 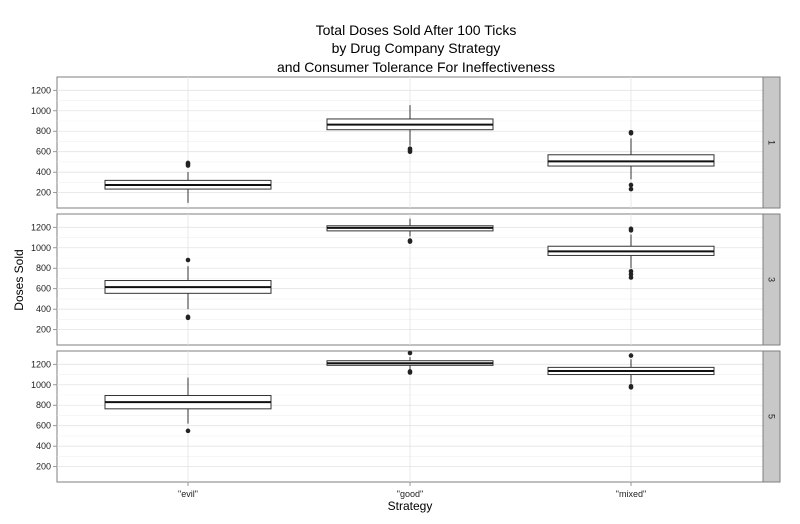 What do you see at coordinates (631, 494) in the screenshot?
I see `x-tick-label: "mixed"` at bounding box center [631, 494].